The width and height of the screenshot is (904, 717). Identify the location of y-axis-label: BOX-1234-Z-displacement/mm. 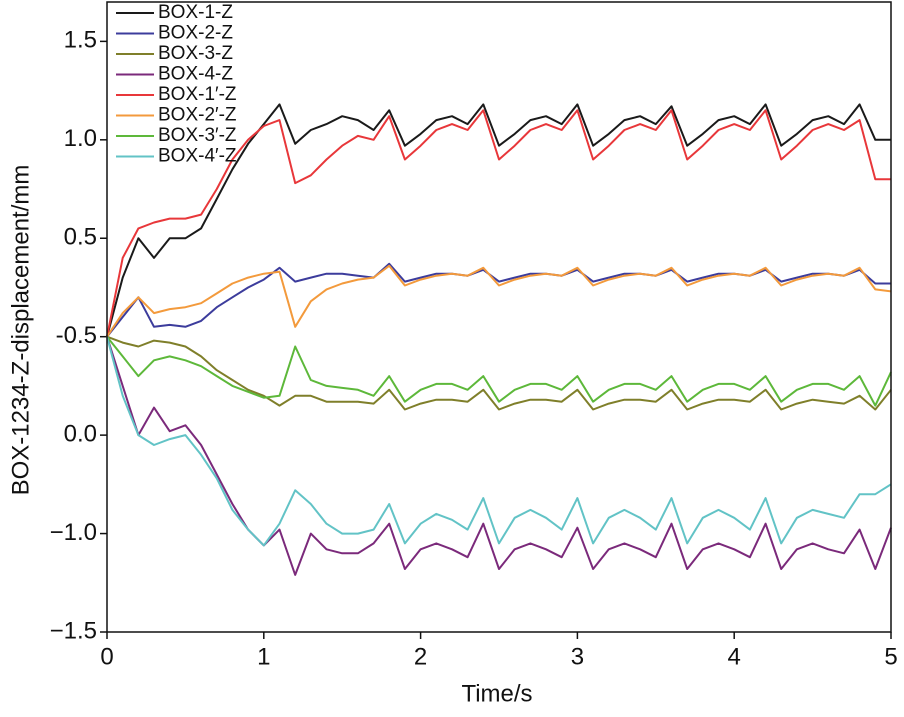
(20, 330).